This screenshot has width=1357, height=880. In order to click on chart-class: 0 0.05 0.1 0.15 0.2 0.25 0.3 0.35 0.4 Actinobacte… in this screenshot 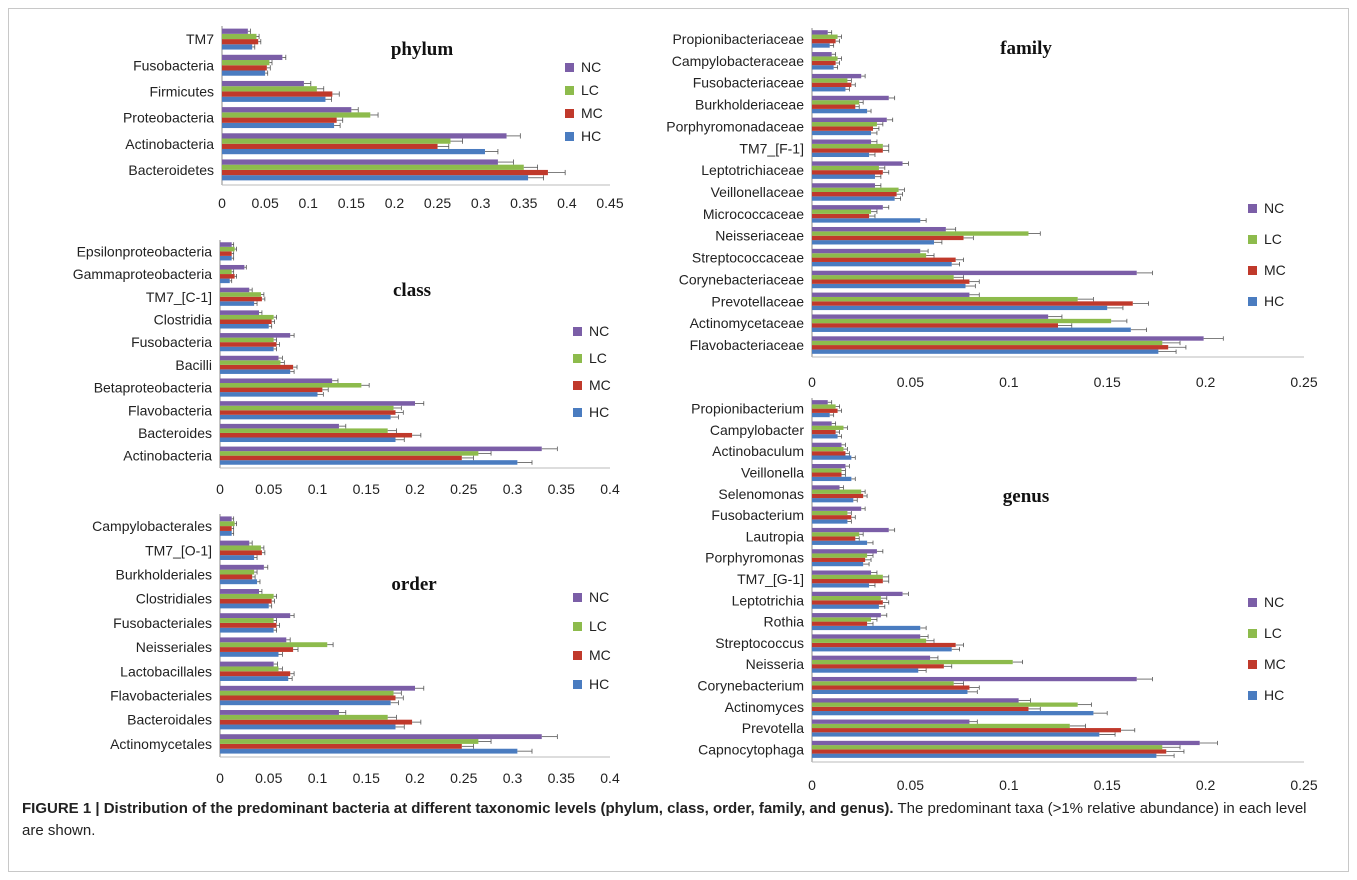, I will do `click(346, 368)`.